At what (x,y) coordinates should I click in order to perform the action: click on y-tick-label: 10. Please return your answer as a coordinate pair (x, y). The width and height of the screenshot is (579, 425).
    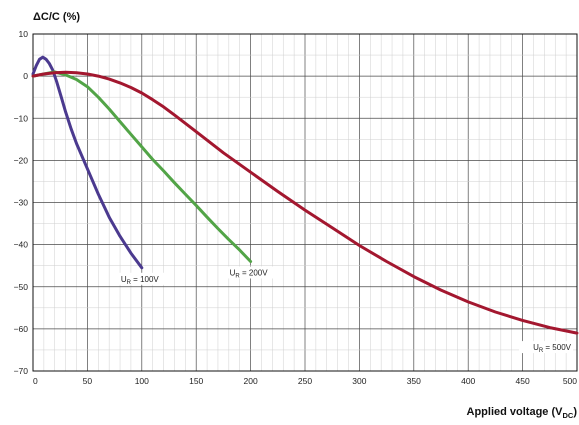
    Looking at the image, I should click on (24, 34).